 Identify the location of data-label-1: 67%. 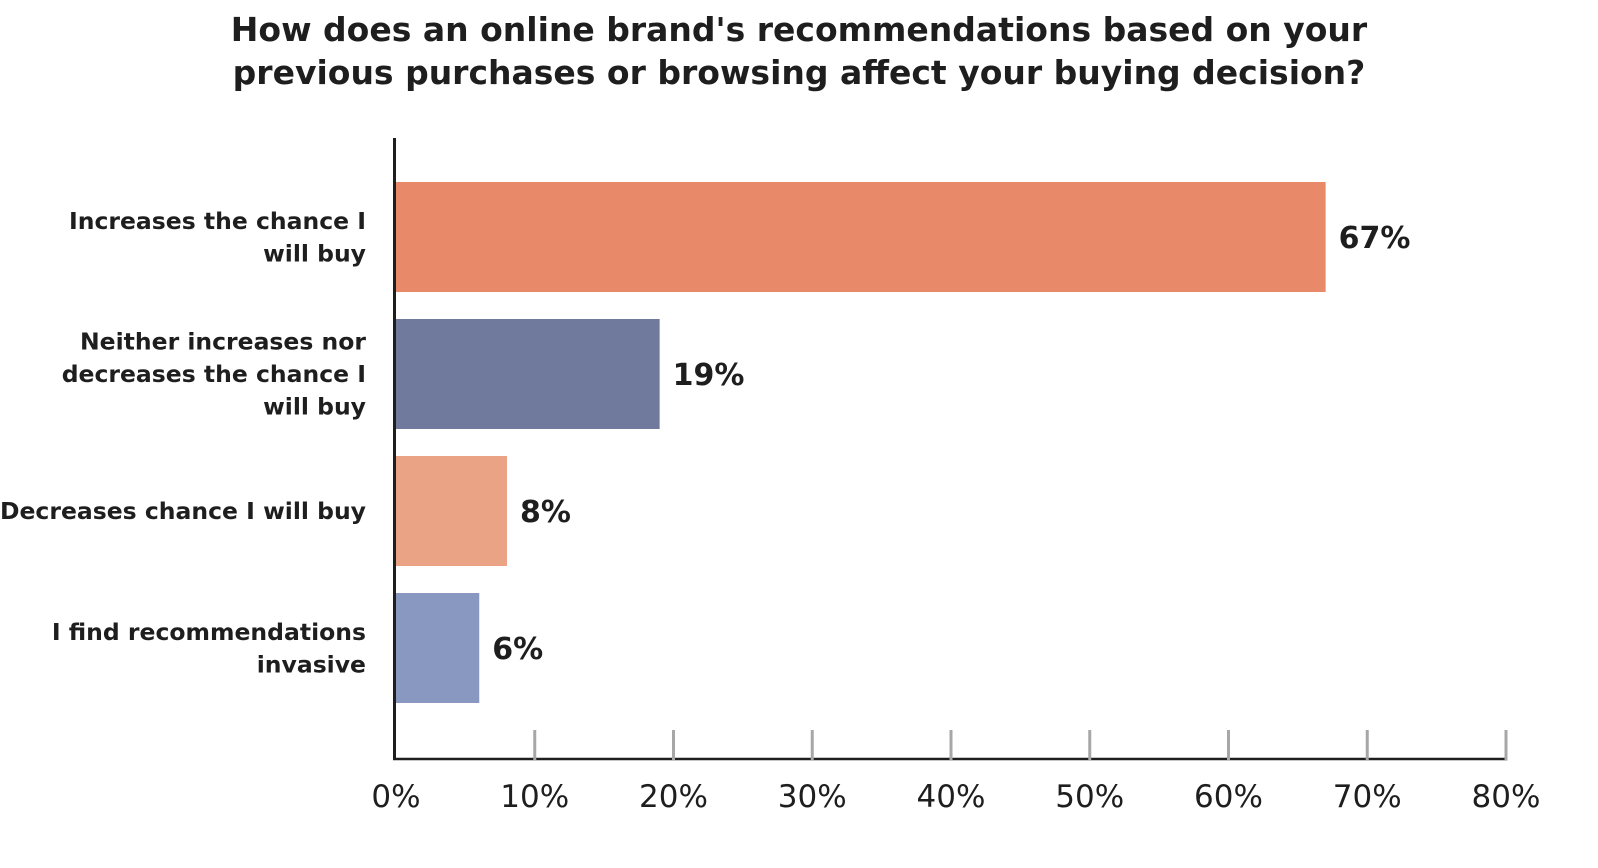
(1375, 238).